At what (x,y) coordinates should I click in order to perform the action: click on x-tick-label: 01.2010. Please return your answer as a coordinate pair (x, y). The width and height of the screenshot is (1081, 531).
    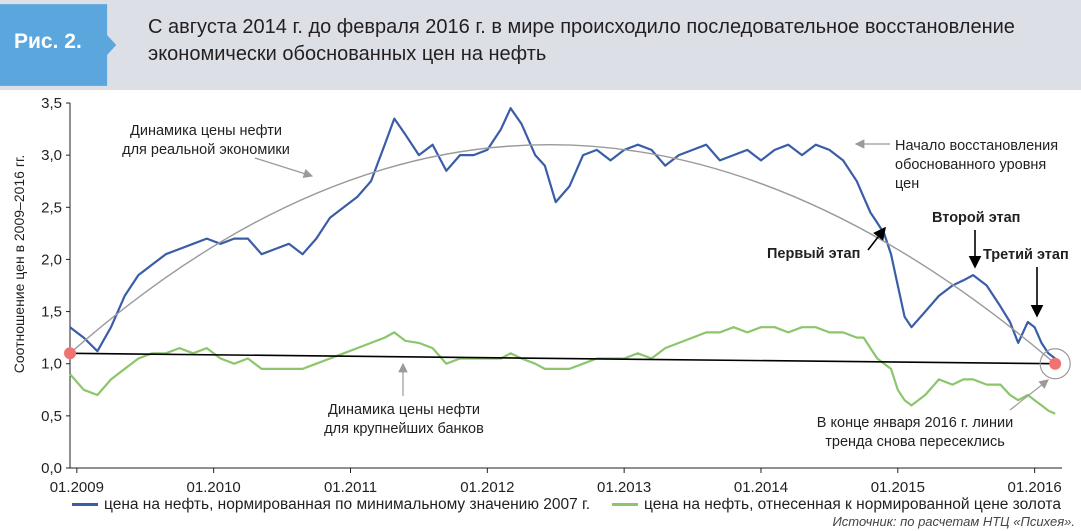
    Looking at the image, I should click on (214, 487).